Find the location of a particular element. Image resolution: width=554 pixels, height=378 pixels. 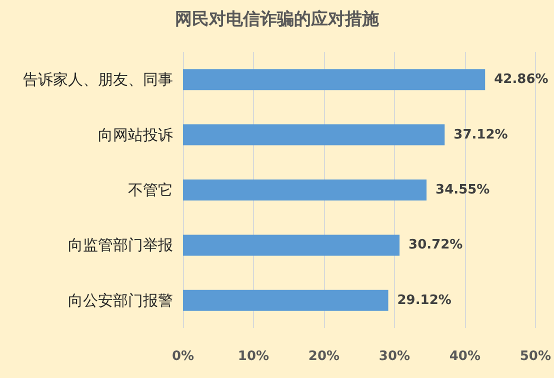

x-tick-label: 0% is located at coordinates (183, 356).